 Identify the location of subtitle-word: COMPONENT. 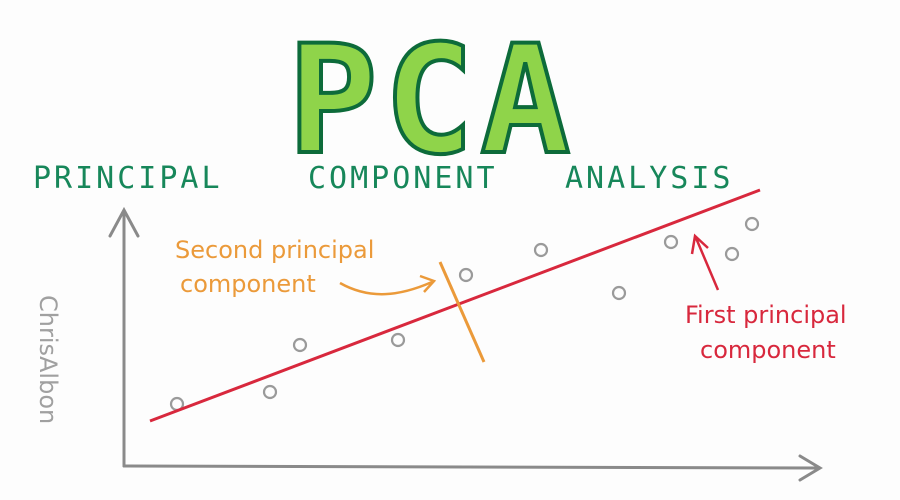
(403, 178).